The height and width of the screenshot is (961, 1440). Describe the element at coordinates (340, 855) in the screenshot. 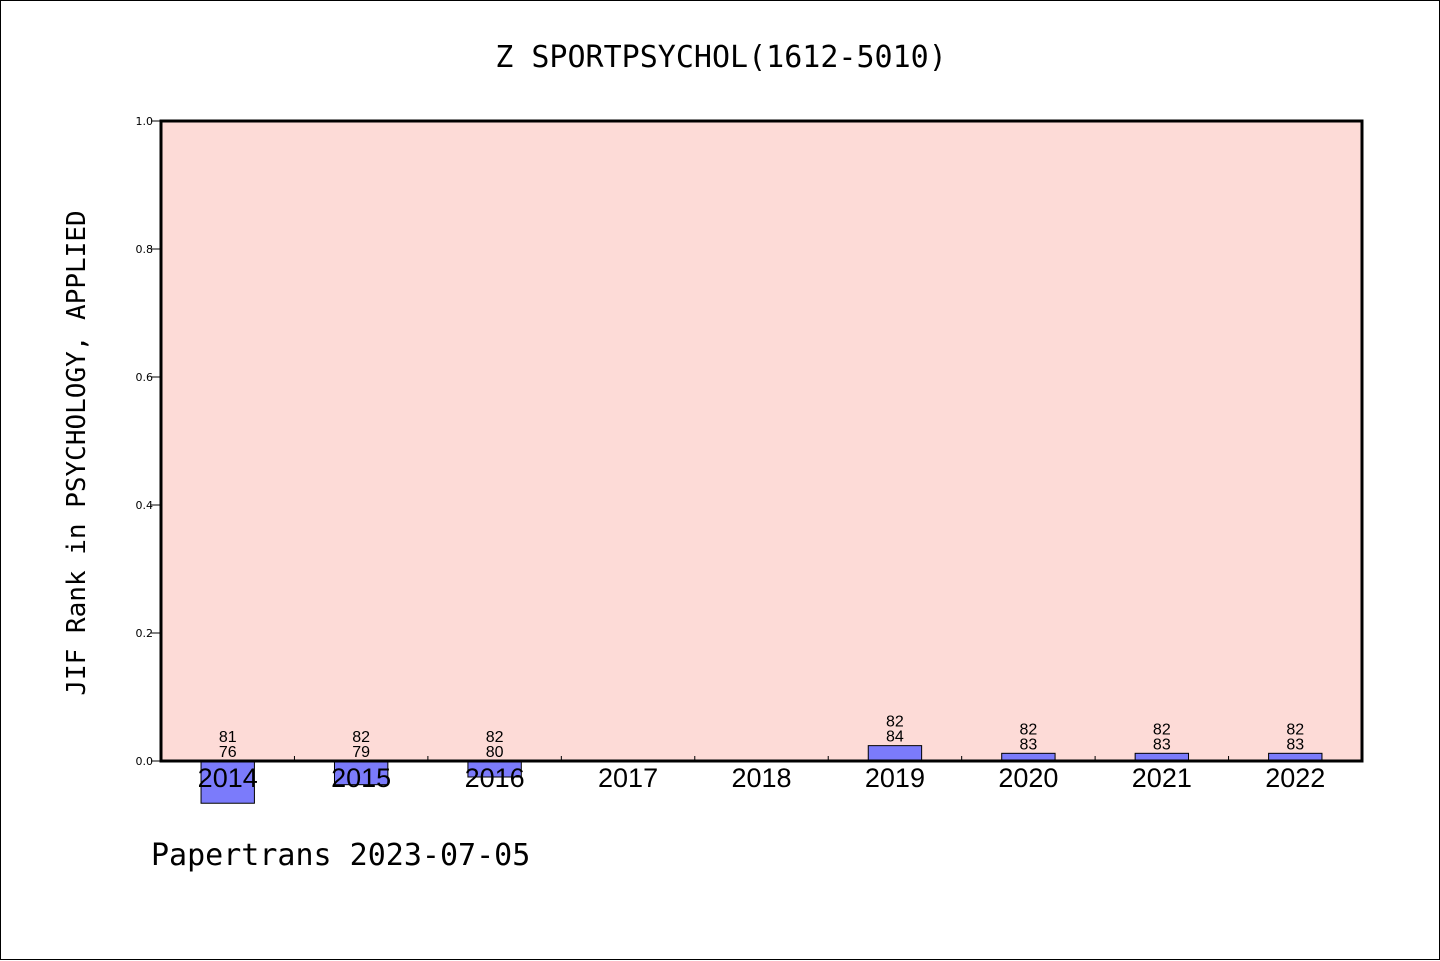

I see `footer-text: Papertrans 2023-07-05` at that location.